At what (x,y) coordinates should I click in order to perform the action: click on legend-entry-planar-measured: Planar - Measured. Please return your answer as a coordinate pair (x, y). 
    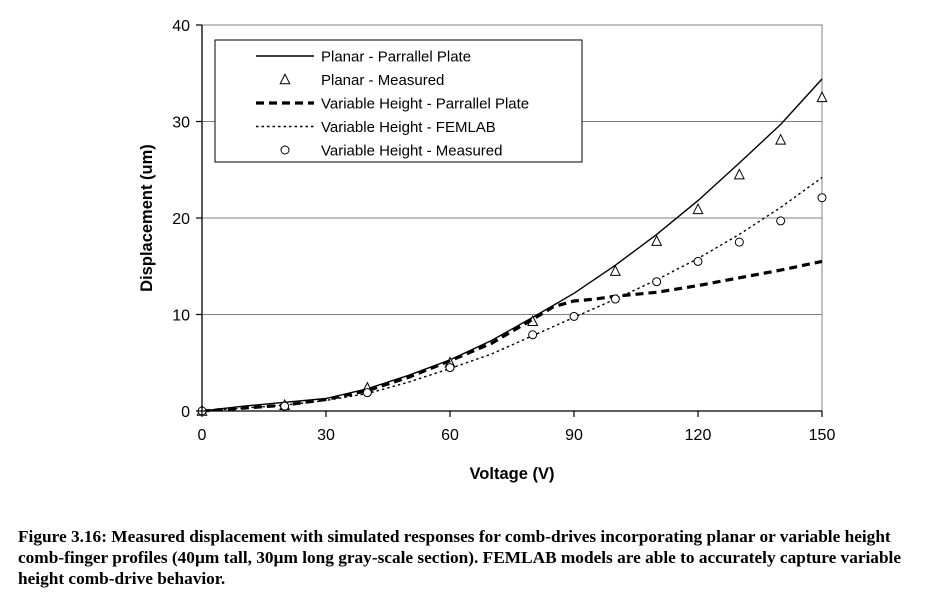
    Looking at the image, I should click on (361, 80).